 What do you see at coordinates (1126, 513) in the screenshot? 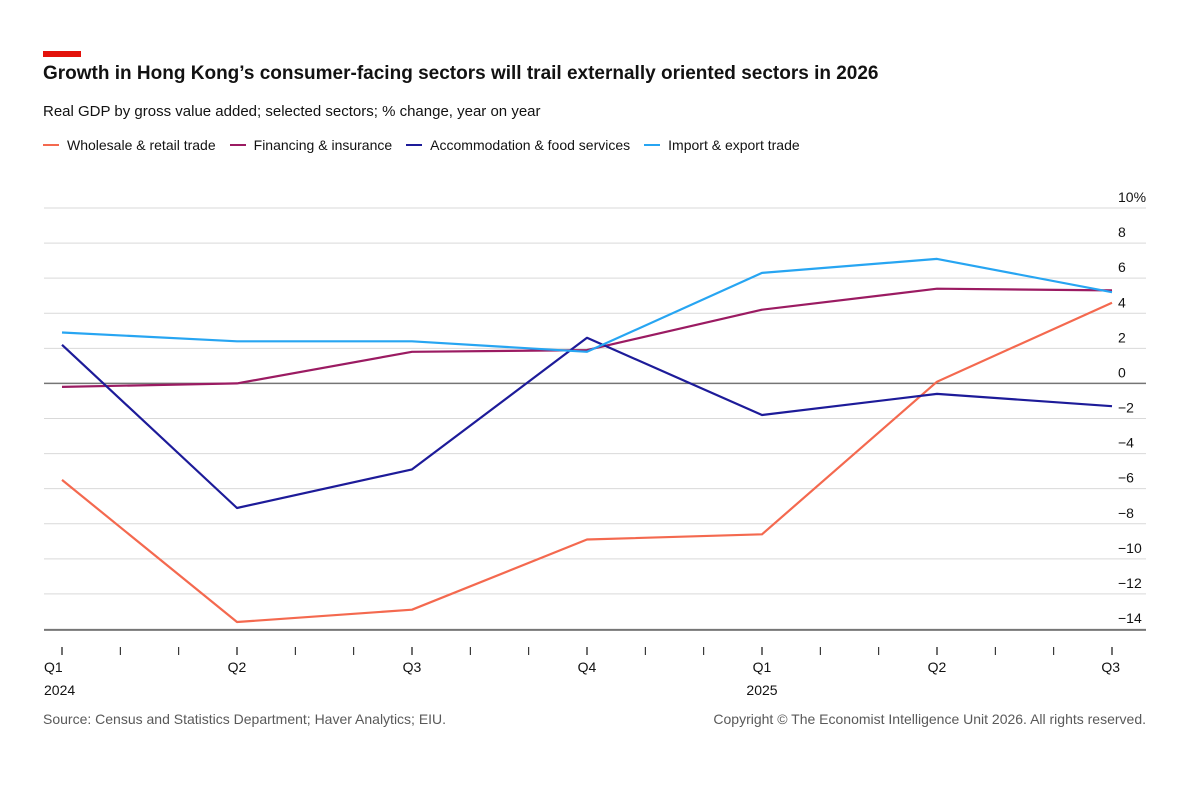
I see `y-tick-label: −8` at bounding box center [1126, 513].